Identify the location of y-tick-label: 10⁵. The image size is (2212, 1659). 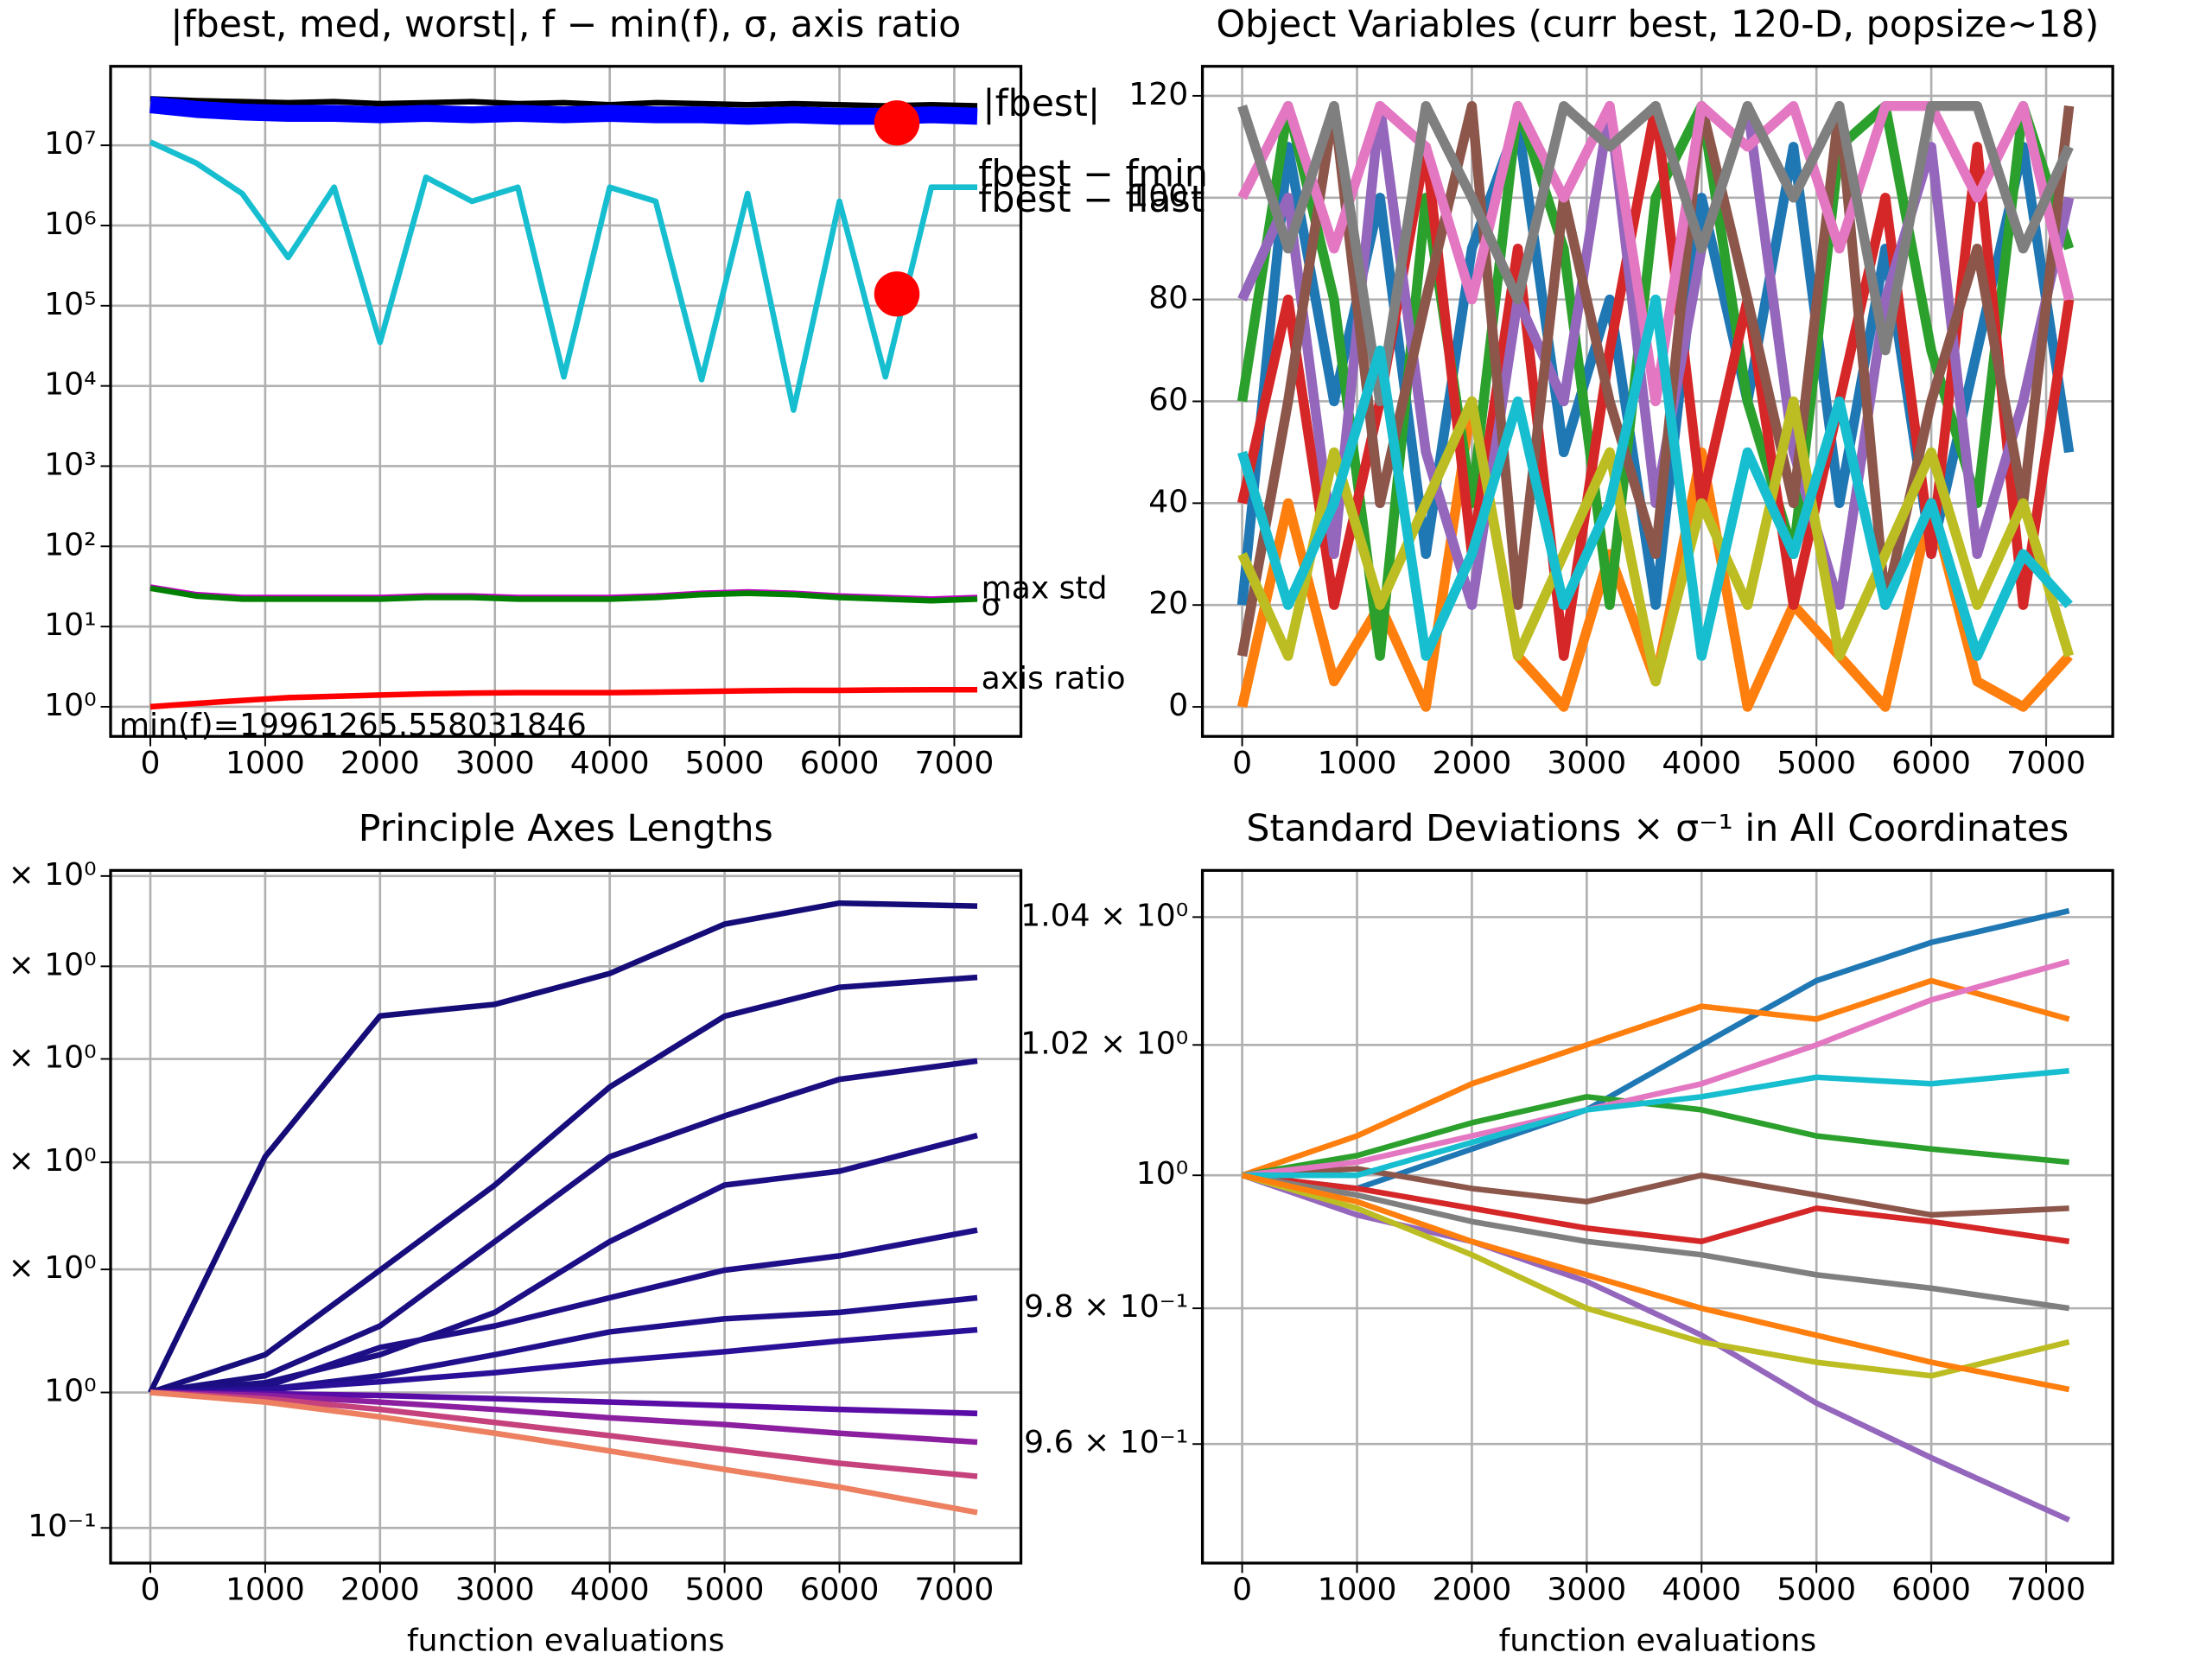
(70, 304).